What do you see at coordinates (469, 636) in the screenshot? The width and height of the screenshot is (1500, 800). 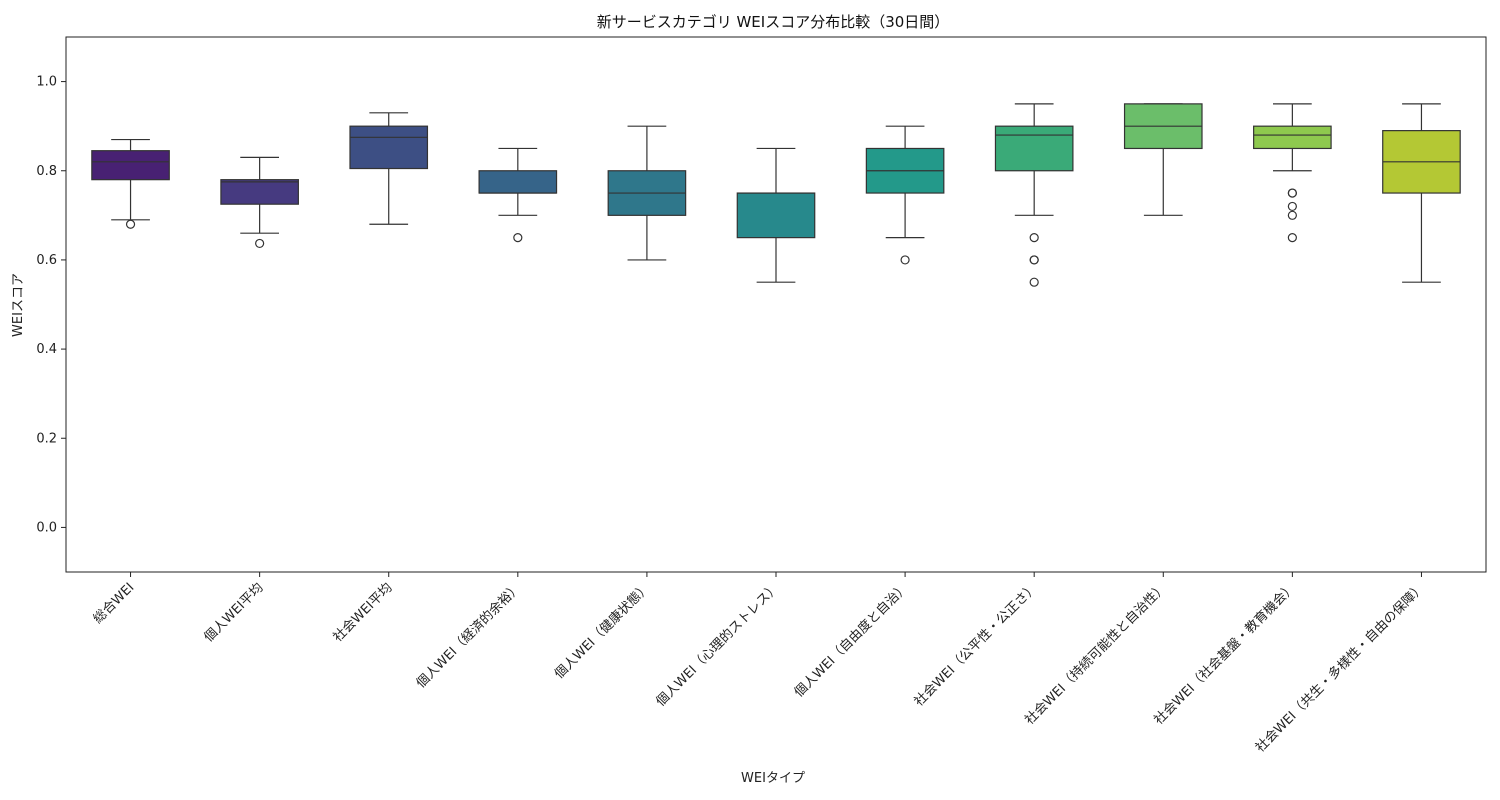 I see `x-tick-label: 個人WEI（経済的余裕）` at bounding box center [469, 636].